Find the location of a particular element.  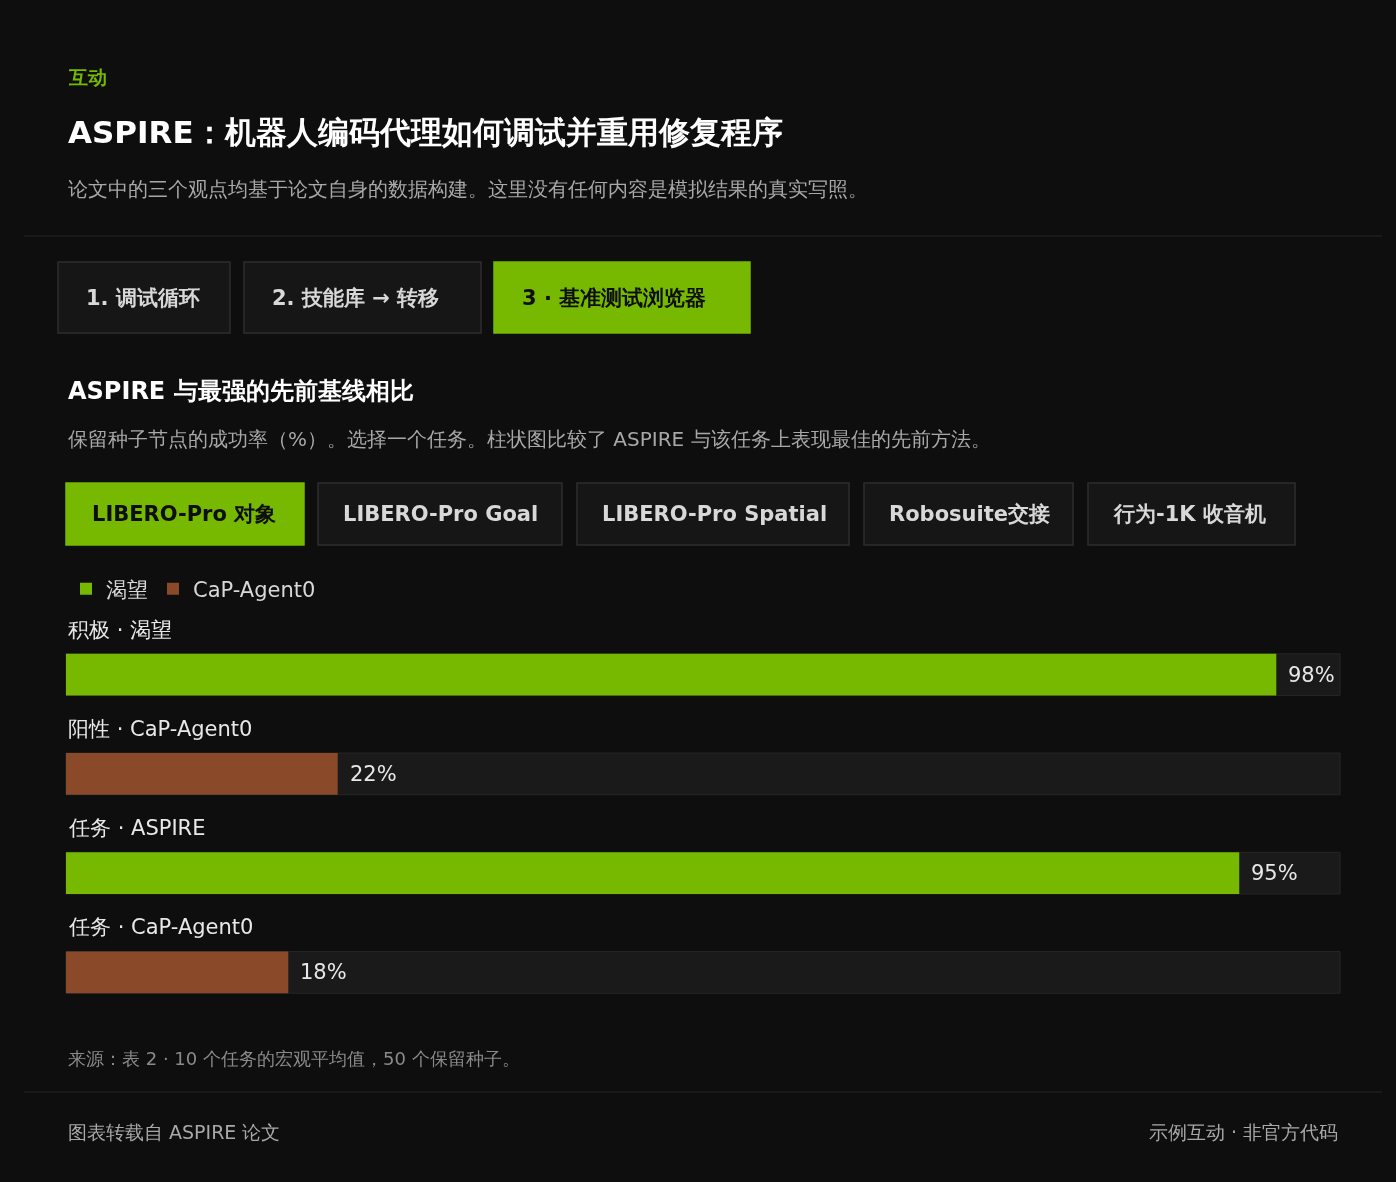

text: ASPIRE 与最强的先前基线相比 is located at coordinates (241, 391).